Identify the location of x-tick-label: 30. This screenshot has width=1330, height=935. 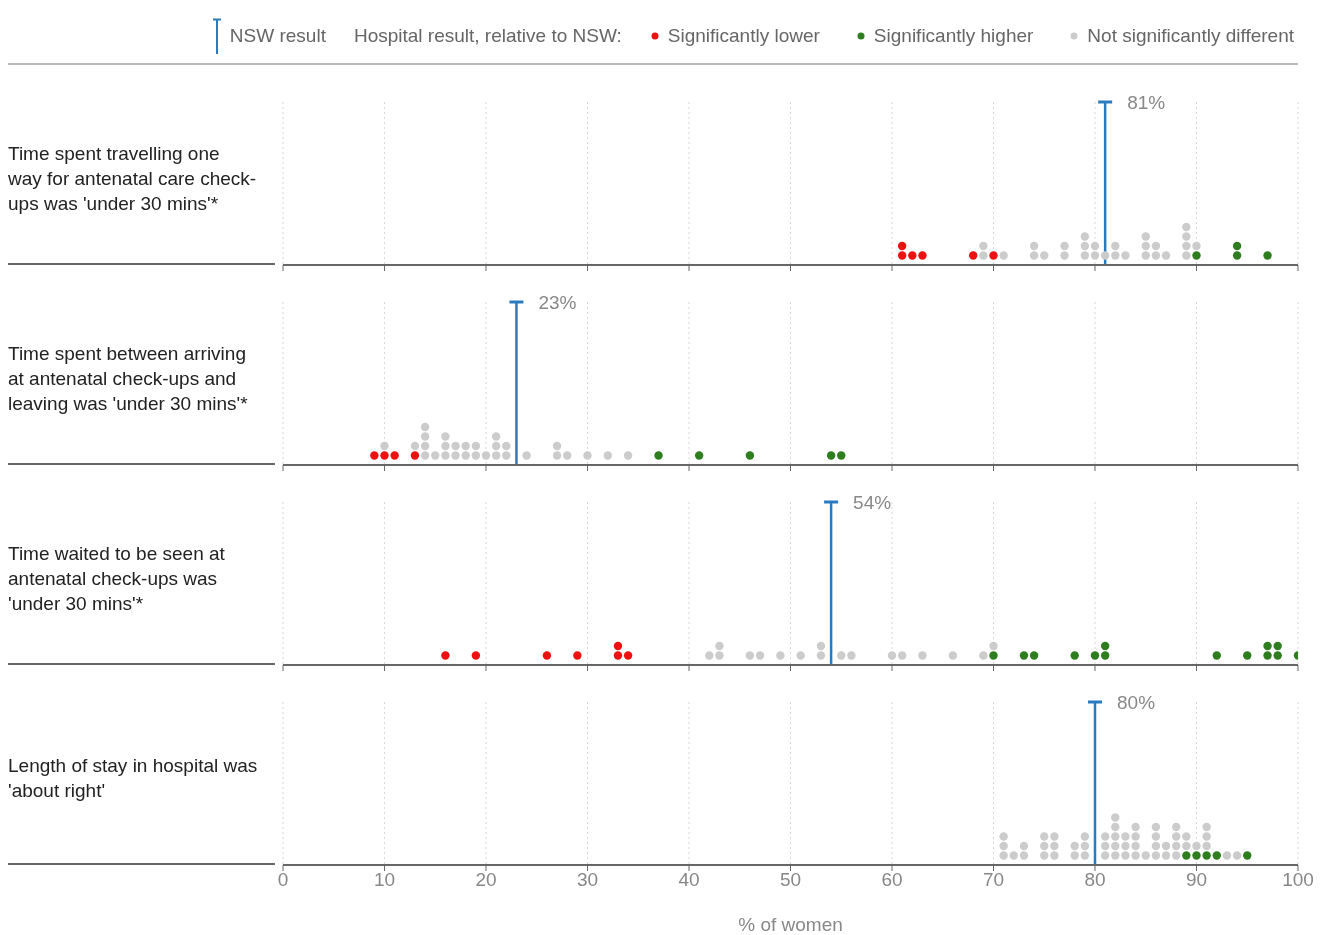
(587, 880).